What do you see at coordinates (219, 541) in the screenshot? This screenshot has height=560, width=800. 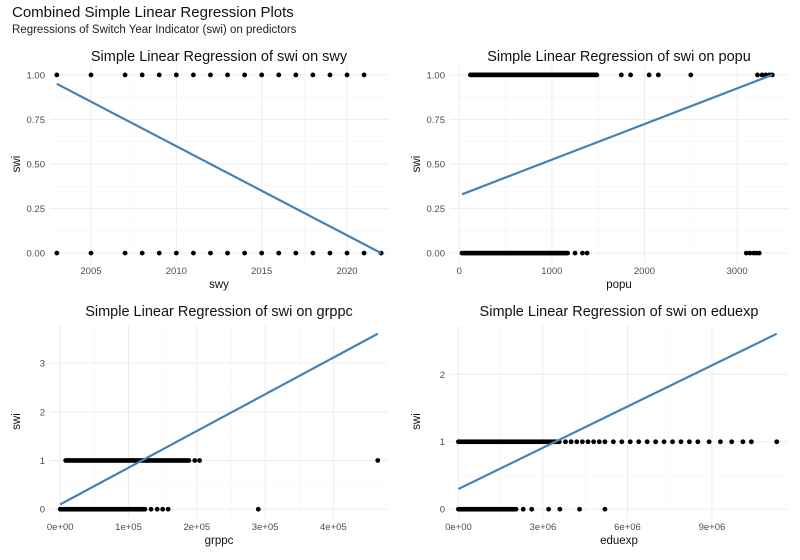 I see `x-axis-label: grppc` at bounding box center [219, 541].